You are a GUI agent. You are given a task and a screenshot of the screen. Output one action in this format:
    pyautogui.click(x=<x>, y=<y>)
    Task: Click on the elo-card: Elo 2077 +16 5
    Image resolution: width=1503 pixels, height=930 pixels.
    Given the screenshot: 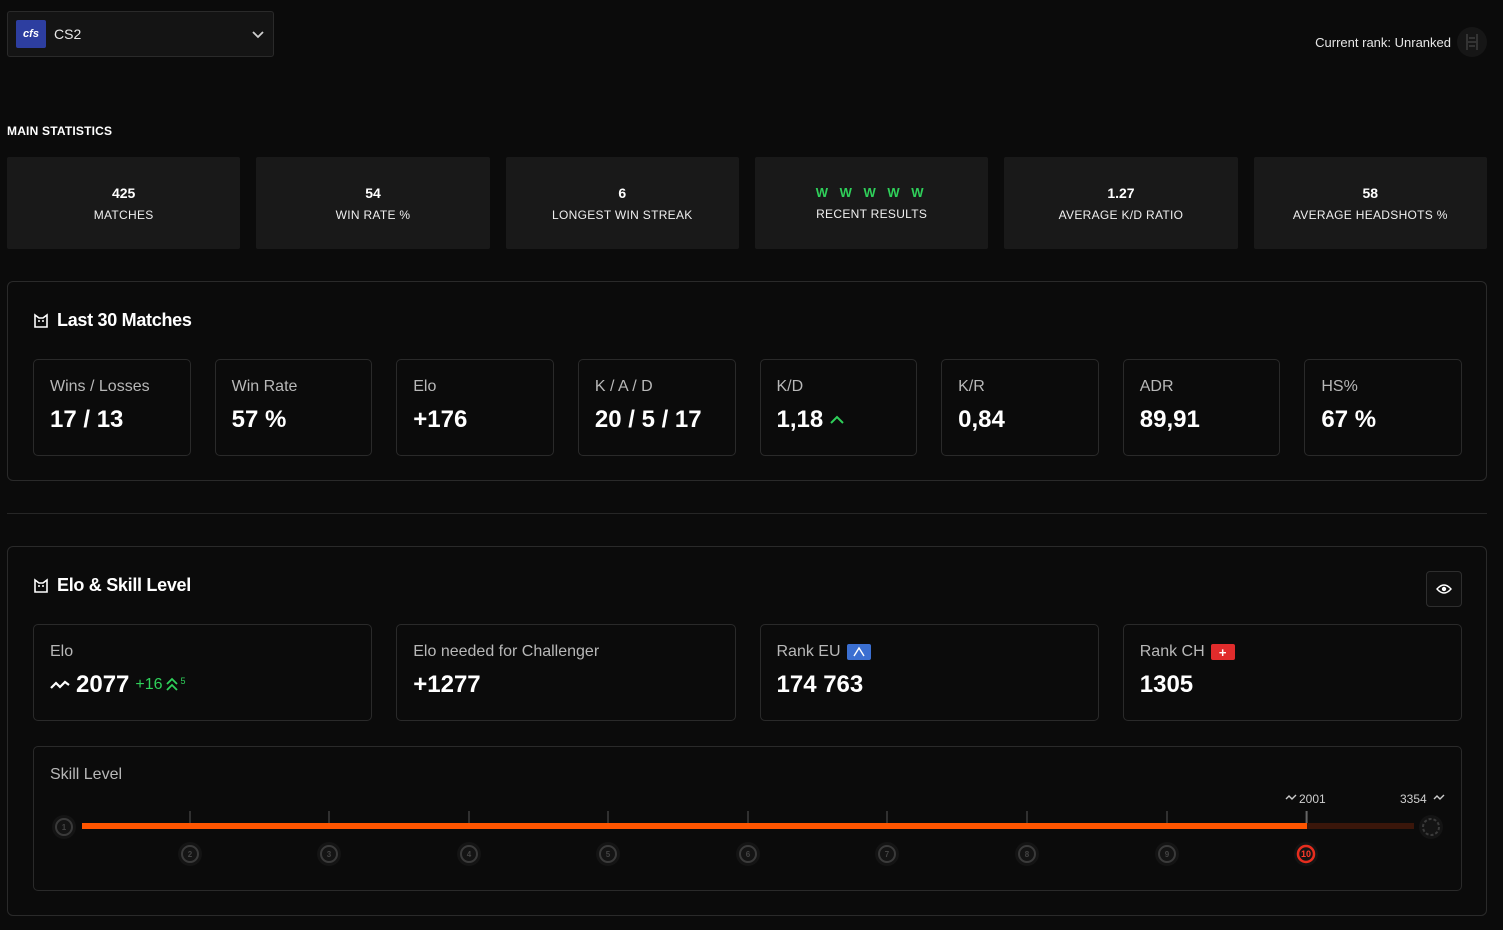 What is the action you would take?
    pyautogui.click(x=203, y=672)
    